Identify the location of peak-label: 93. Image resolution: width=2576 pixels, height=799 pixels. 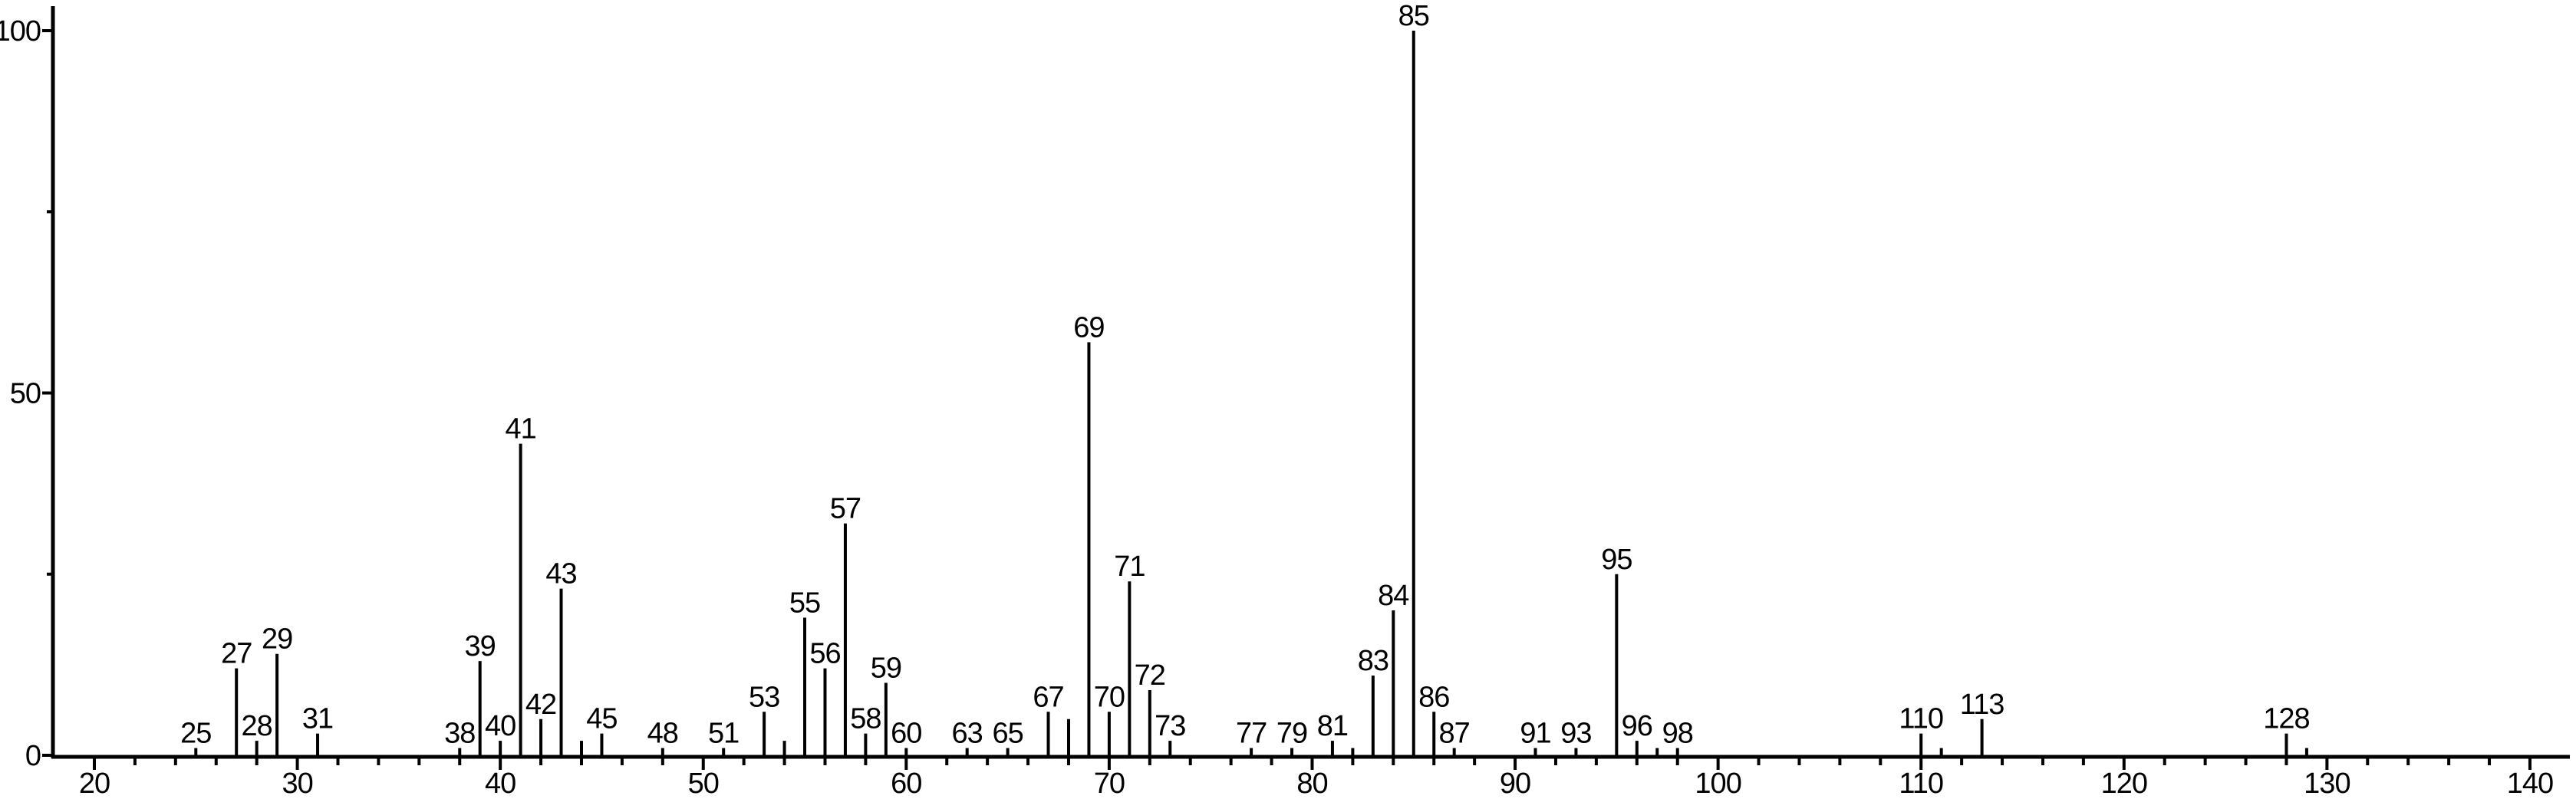
(1575, 734).